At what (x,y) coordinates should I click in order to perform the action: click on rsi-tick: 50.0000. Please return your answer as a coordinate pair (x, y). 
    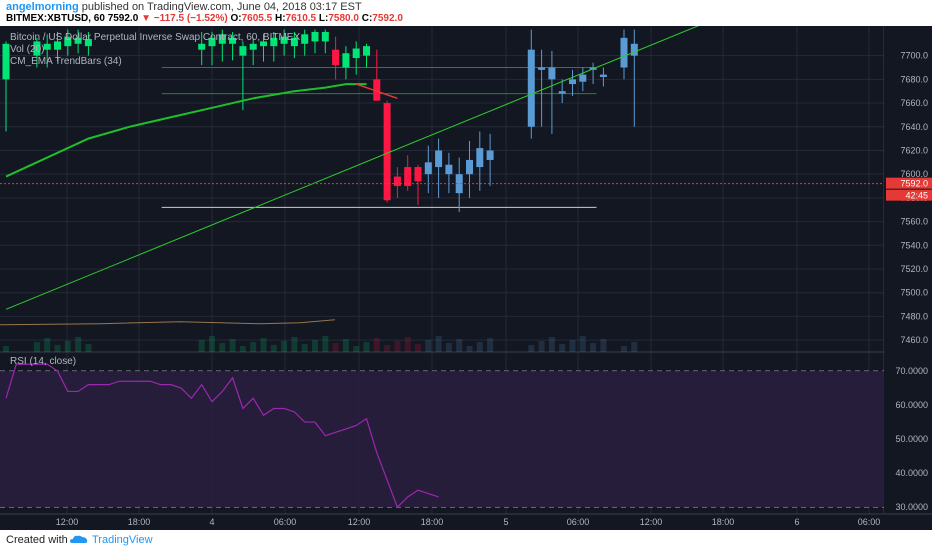
    Looking at the image, I should click on (911, 439).